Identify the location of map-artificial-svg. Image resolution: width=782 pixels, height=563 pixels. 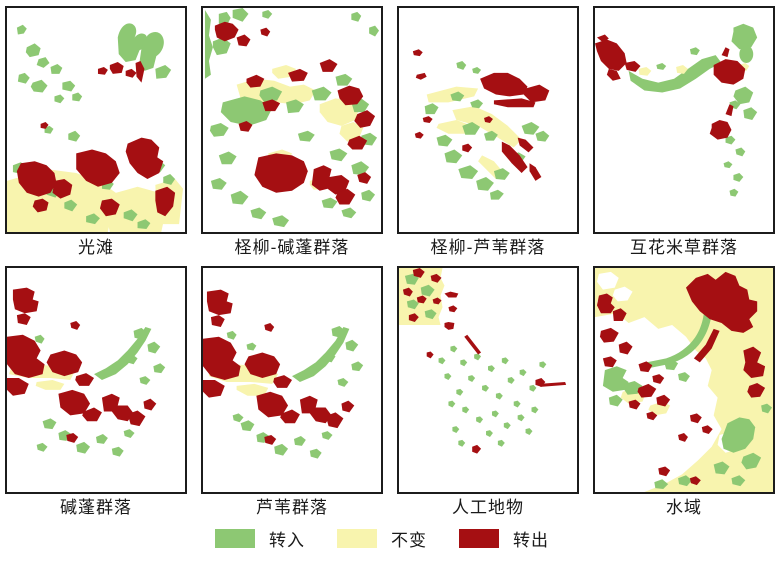
(488, 380).